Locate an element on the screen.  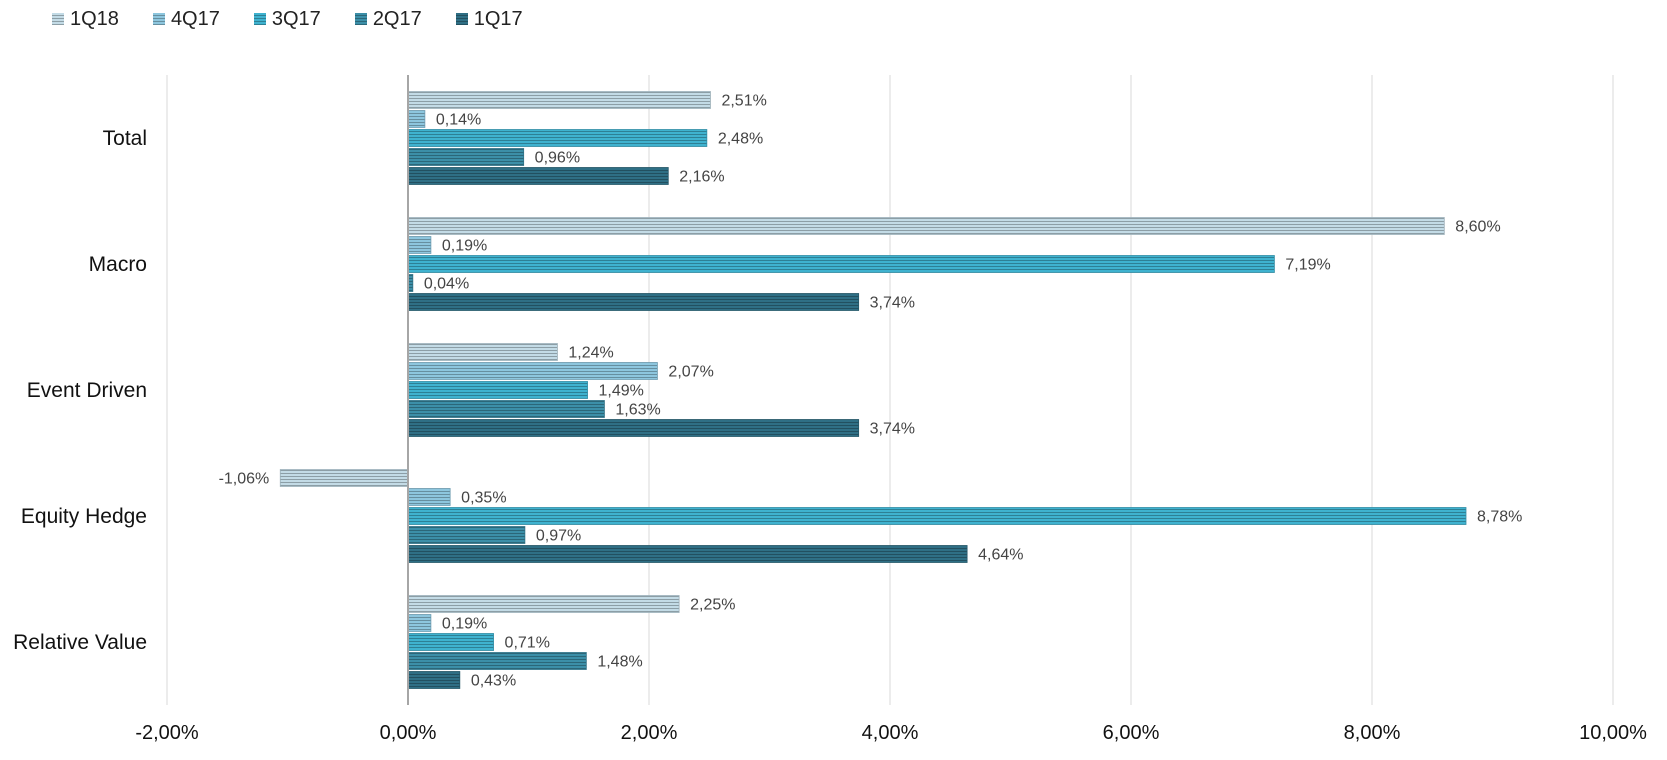
legend-label: 3Q17 is located at coordinates (296, 18).